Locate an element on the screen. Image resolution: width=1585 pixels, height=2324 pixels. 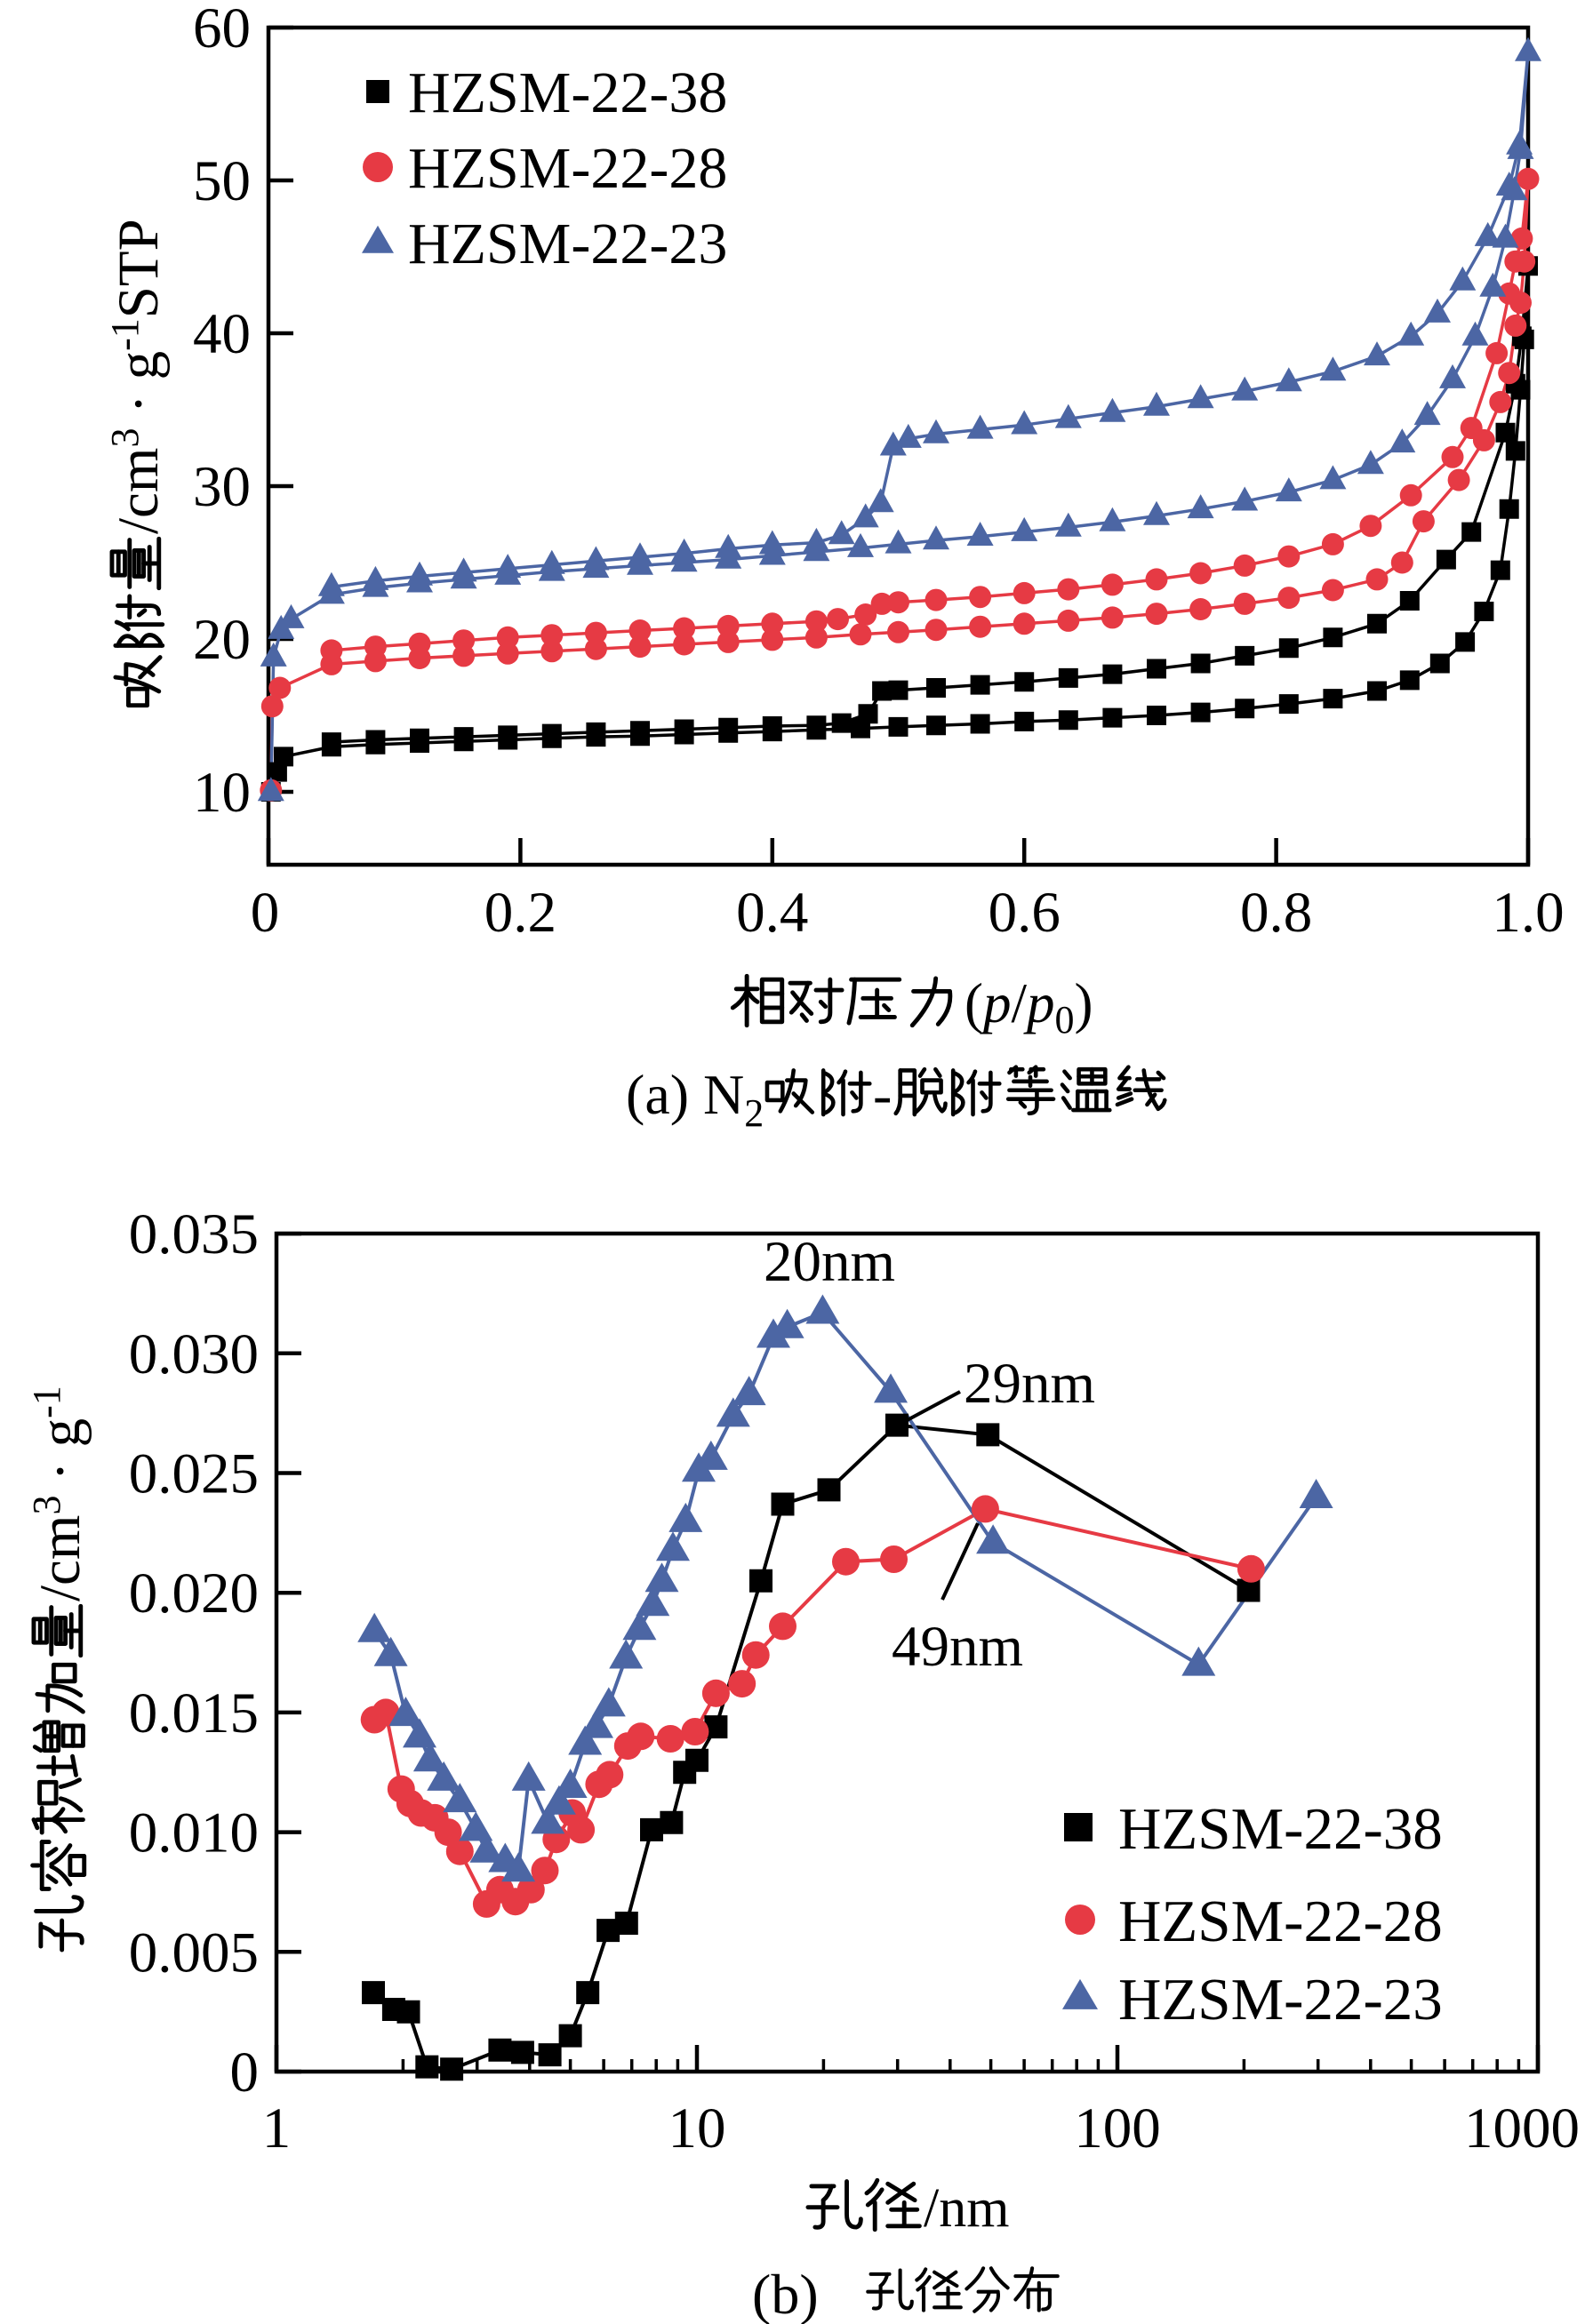
svg-text: 100 is located at coordinates (1117, 2128).